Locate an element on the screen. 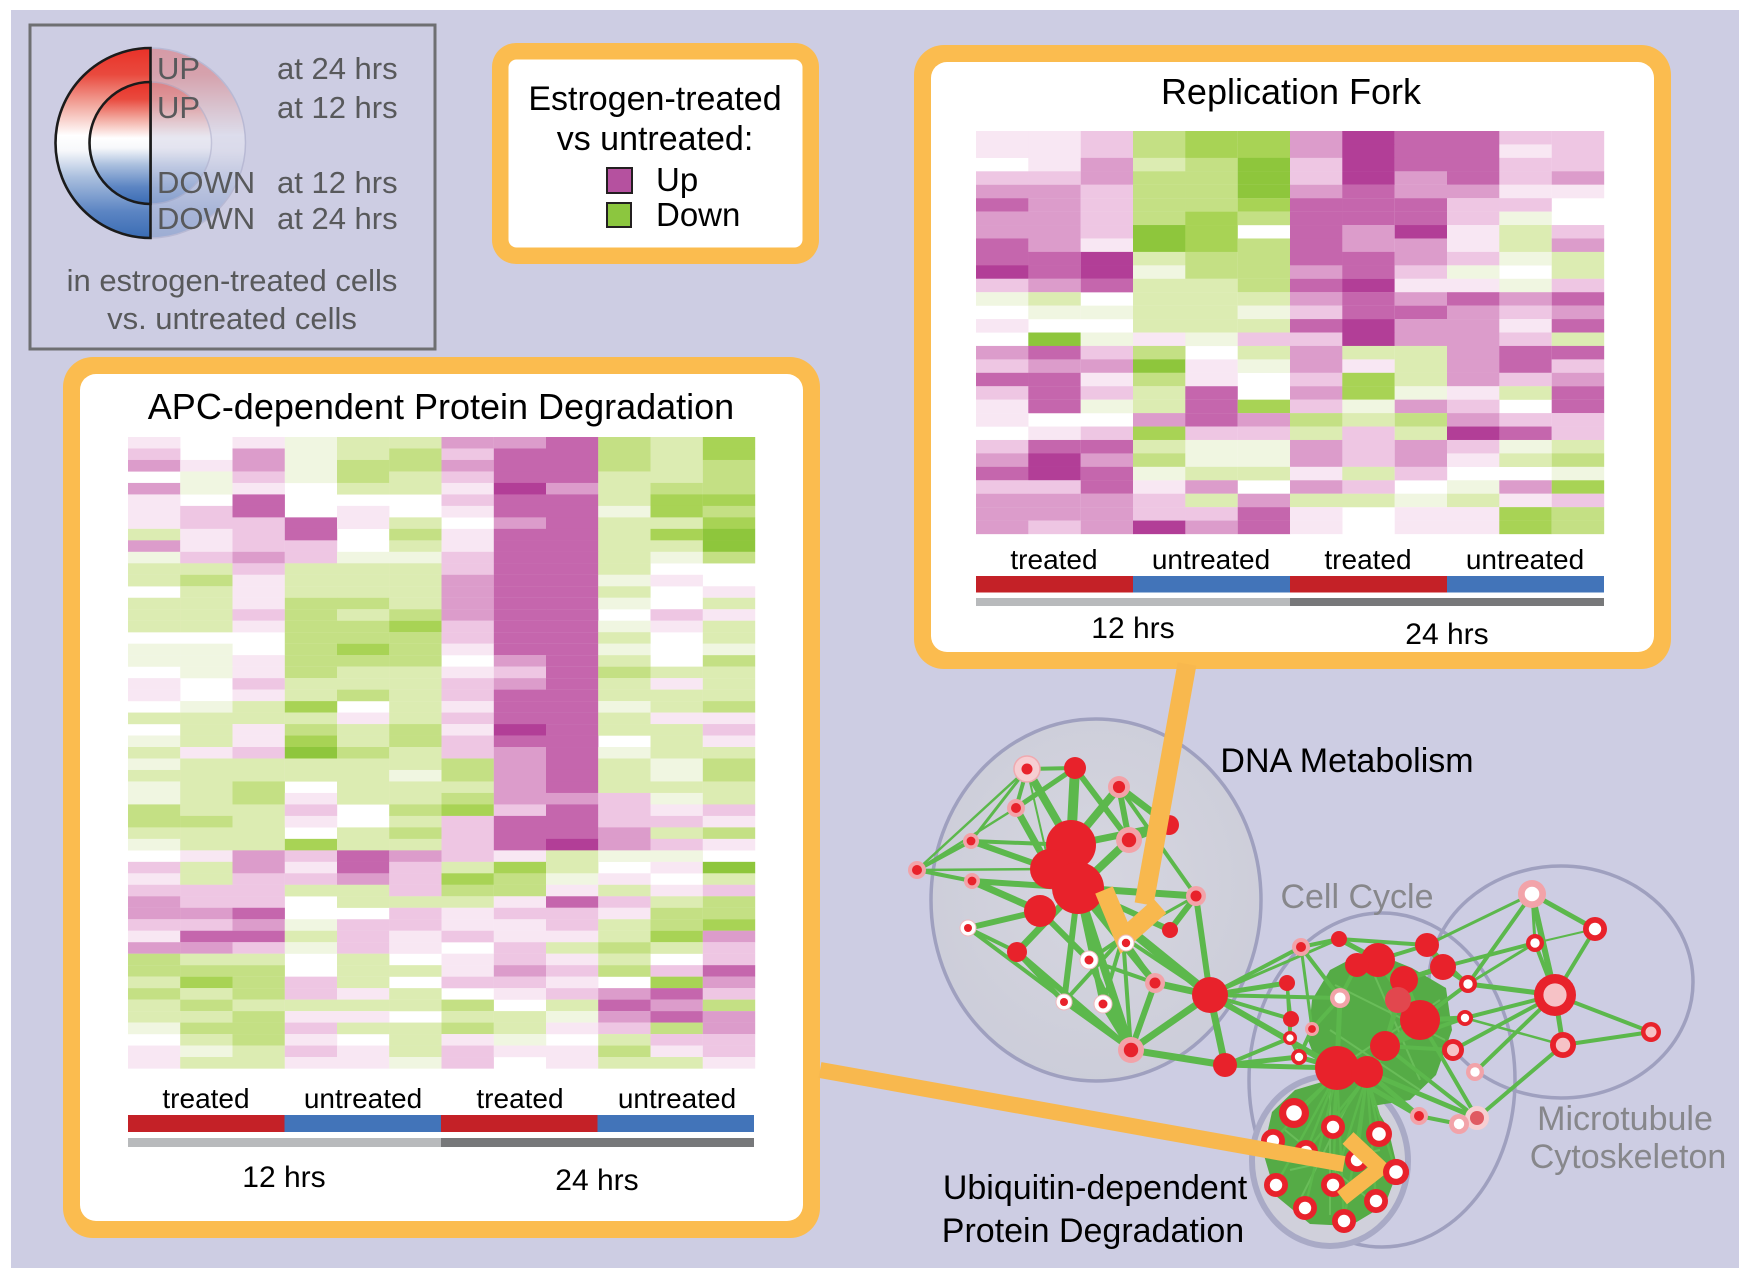 This screenshot has height=1284, width=1750. svg-text: Ubiquitin-dependent is located at coordinates (1095, 1188).